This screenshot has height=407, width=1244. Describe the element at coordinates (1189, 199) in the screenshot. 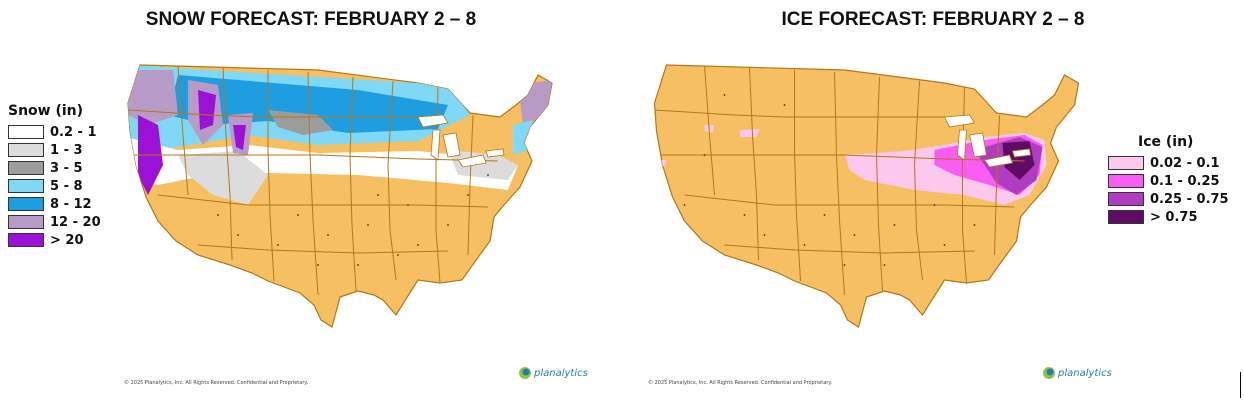

I see `legend-label: 0.25 - 0.75` at that location.